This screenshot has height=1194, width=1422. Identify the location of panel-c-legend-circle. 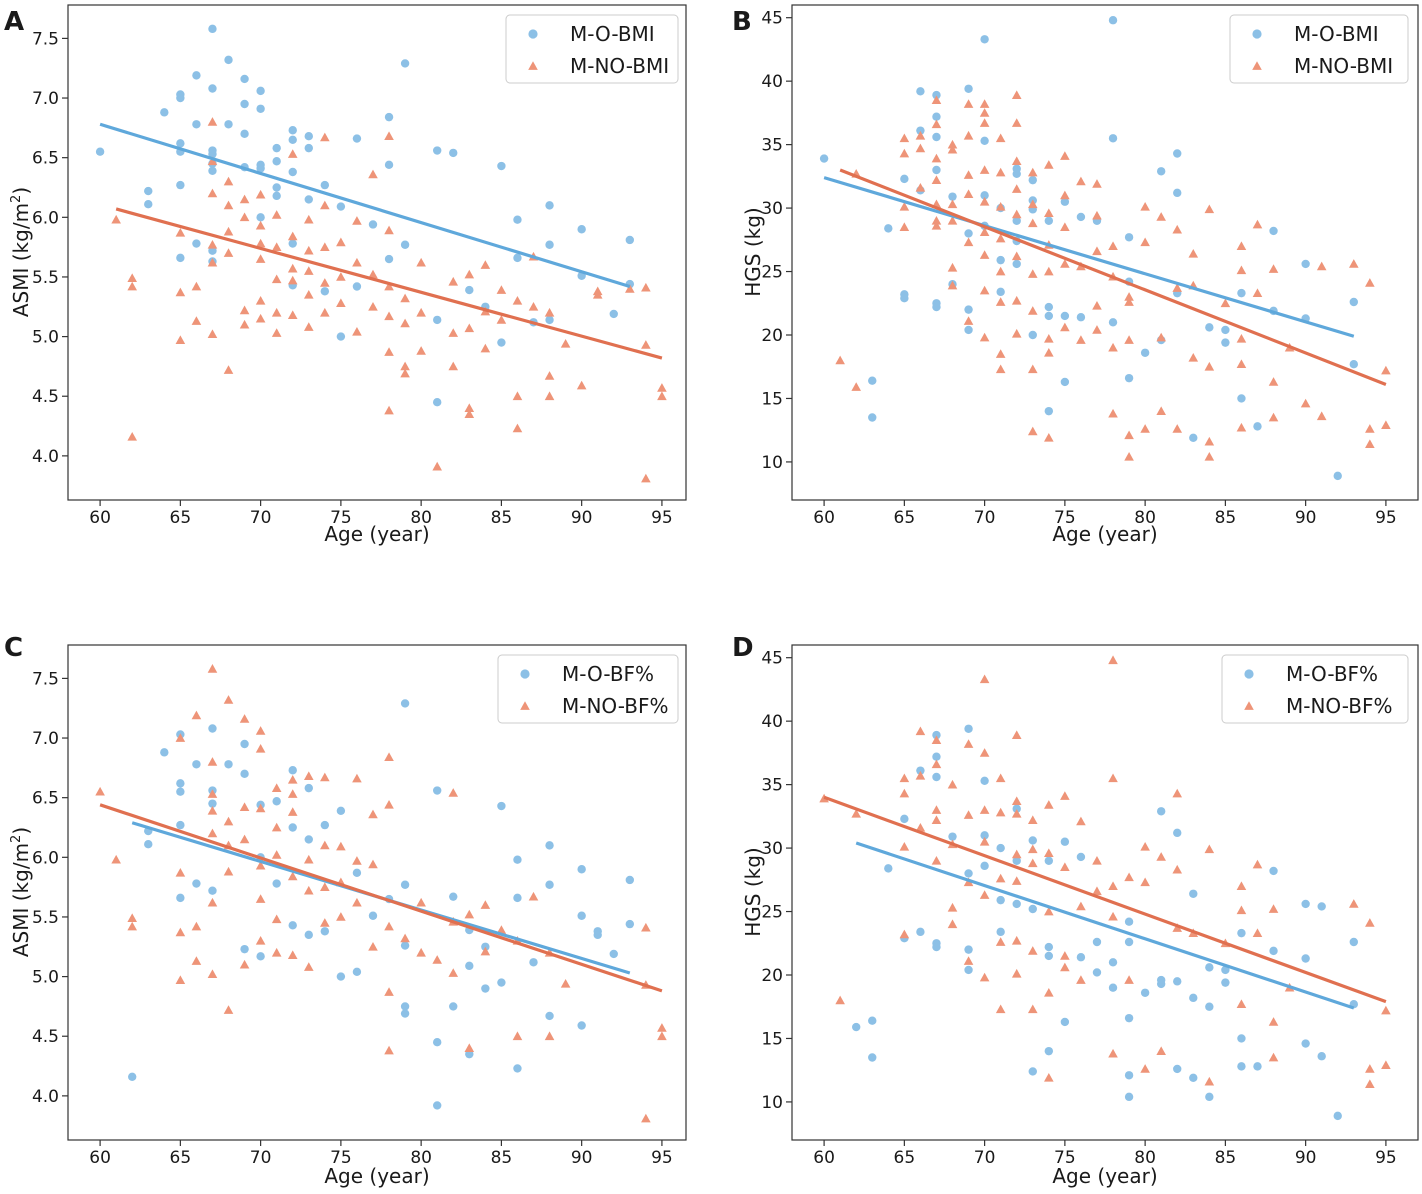
(525, 674).